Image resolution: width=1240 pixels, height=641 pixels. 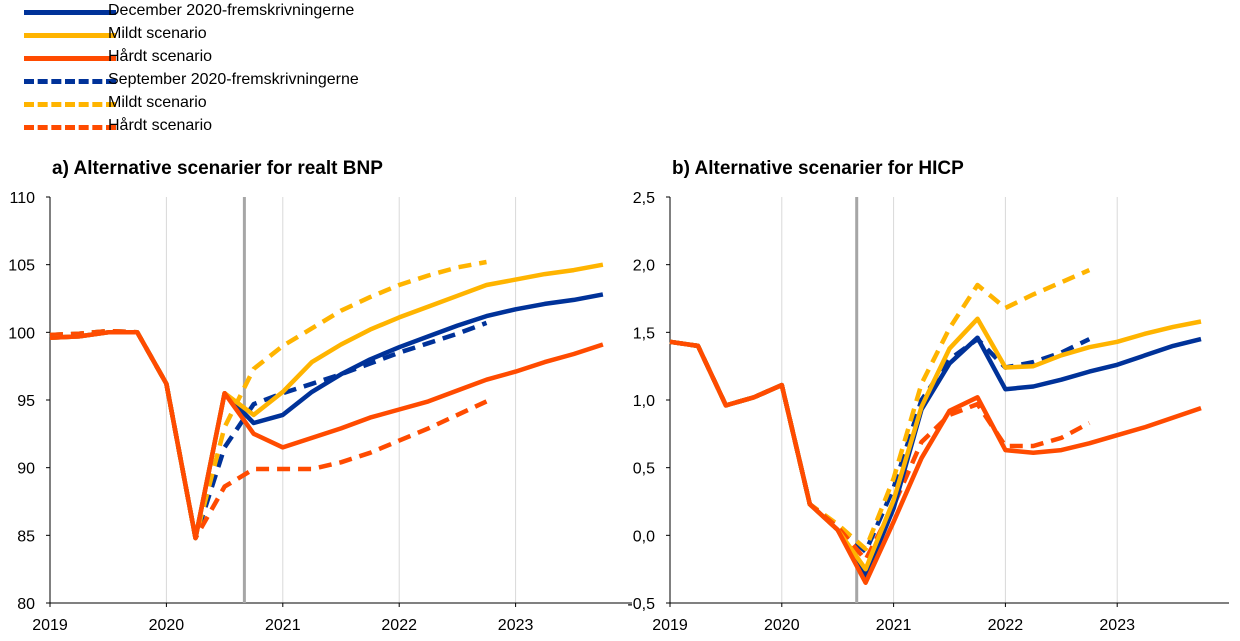 I want to click on y-tick-label: 95, so click(x=26, y=401).